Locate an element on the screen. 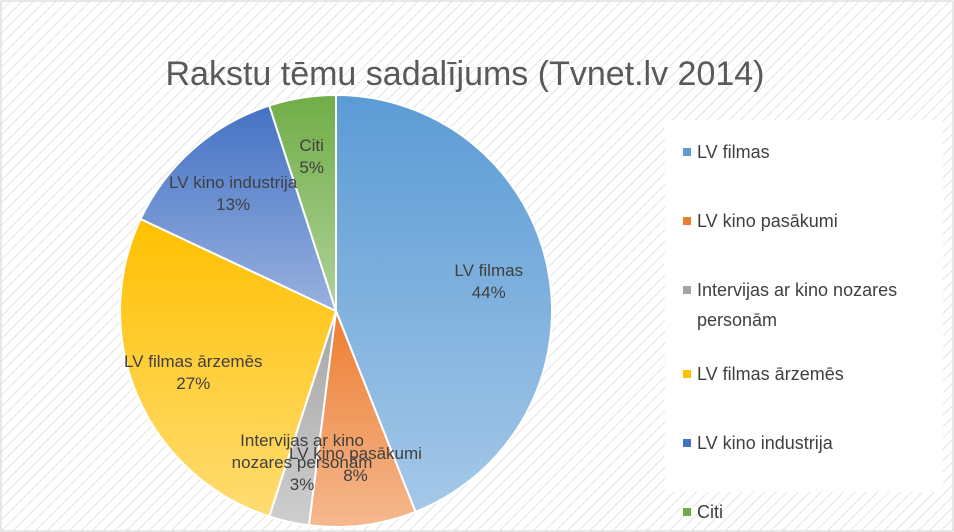 The height and width of the screenshot is (532, 954). legend-label: Citi is located at coordinates (710, 512).